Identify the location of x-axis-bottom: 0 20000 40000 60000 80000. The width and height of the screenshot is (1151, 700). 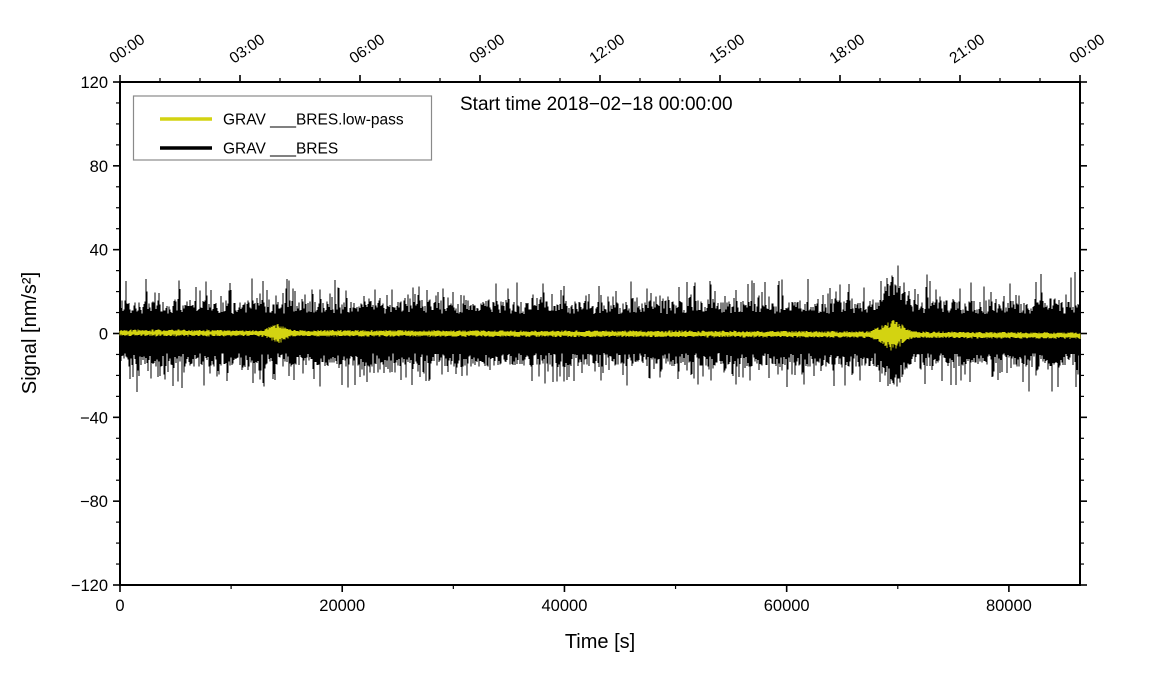
(573, 600).